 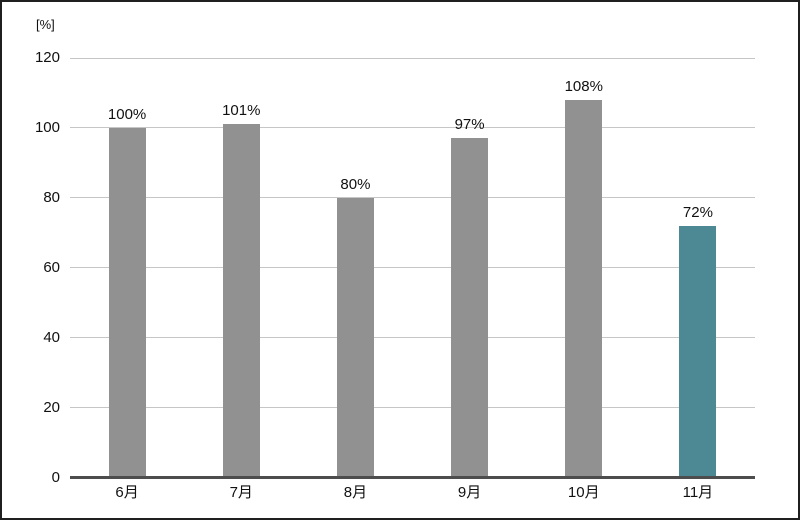 What do you see at coordinates (127, 492) in the screenshot?
I see `x-tick-label-6月: 6月` at bounding box center [127, 492].